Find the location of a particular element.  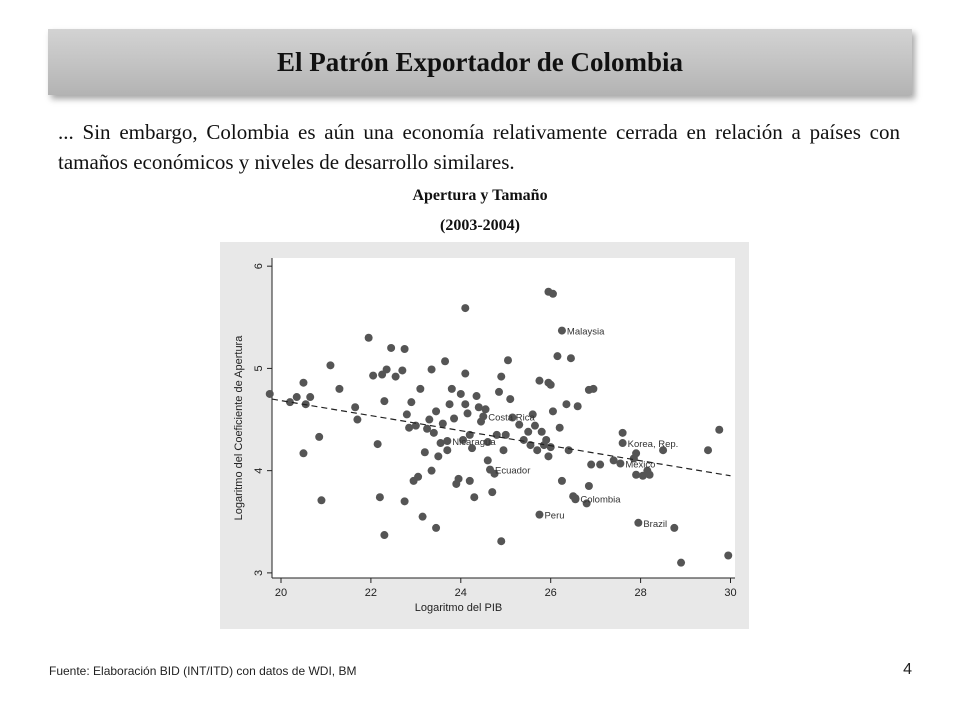

x-tick-label: 28 is located at coordinates (640, 593).